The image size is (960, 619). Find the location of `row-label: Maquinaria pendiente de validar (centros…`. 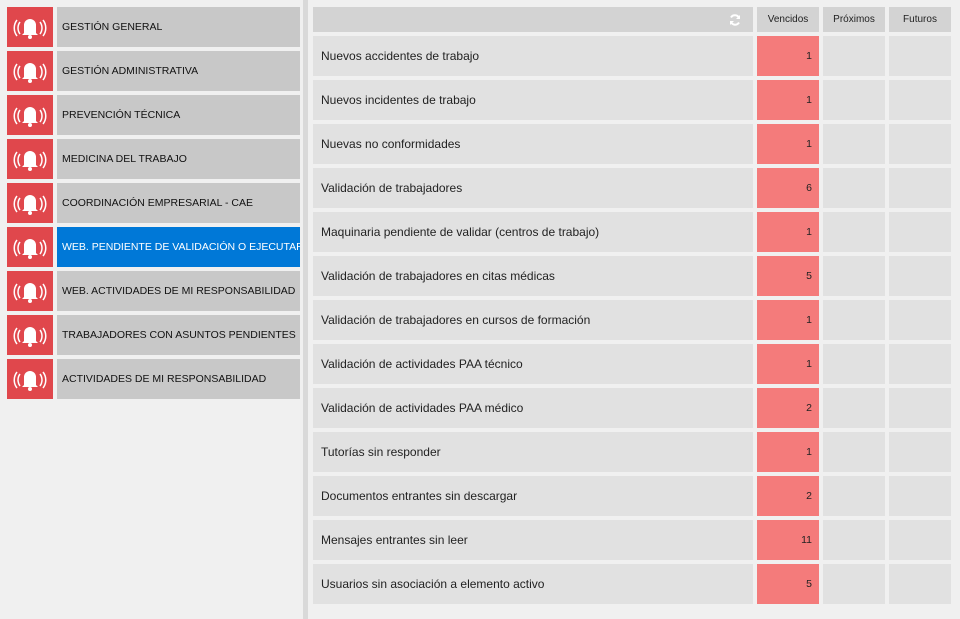

row-label: Maquinaria pendiente de validar (centros… is located at coordinates (533, 232).